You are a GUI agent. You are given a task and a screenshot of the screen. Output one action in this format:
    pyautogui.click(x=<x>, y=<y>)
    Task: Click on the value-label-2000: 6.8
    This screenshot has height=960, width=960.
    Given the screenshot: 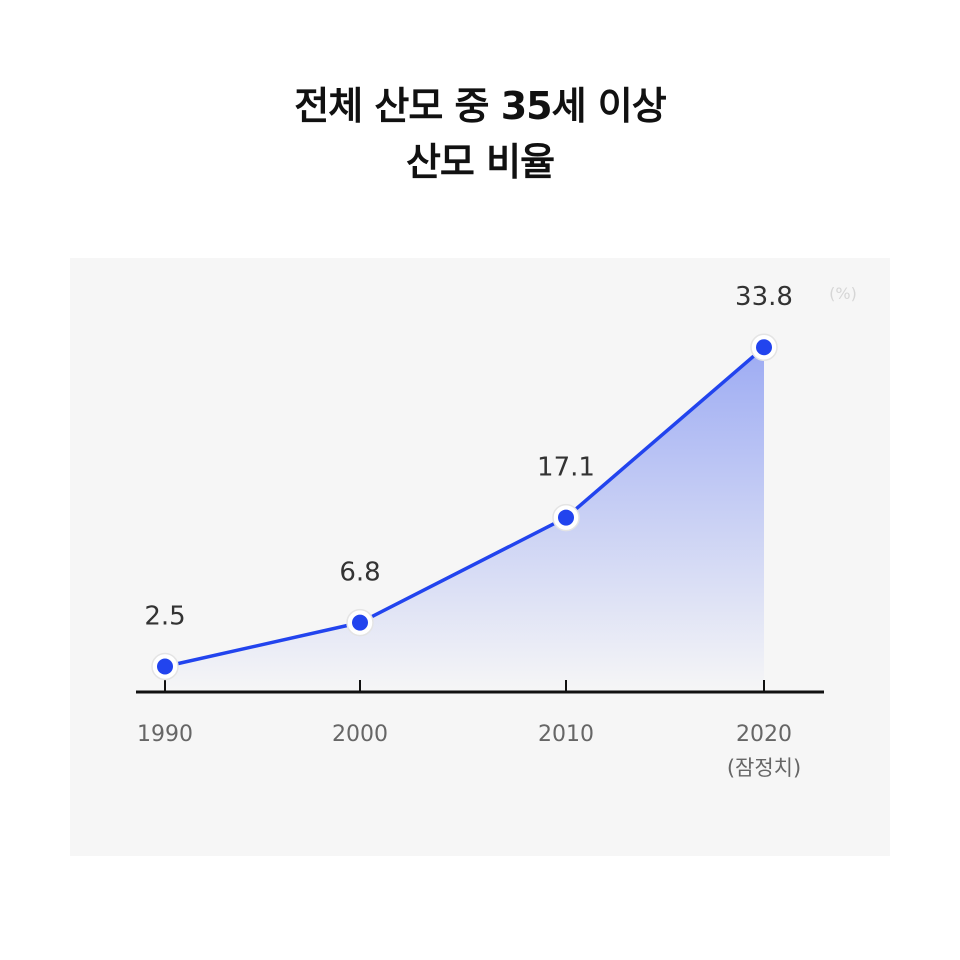 What is the action you would take?
    pyautogui.click(x=359, y=573)
    